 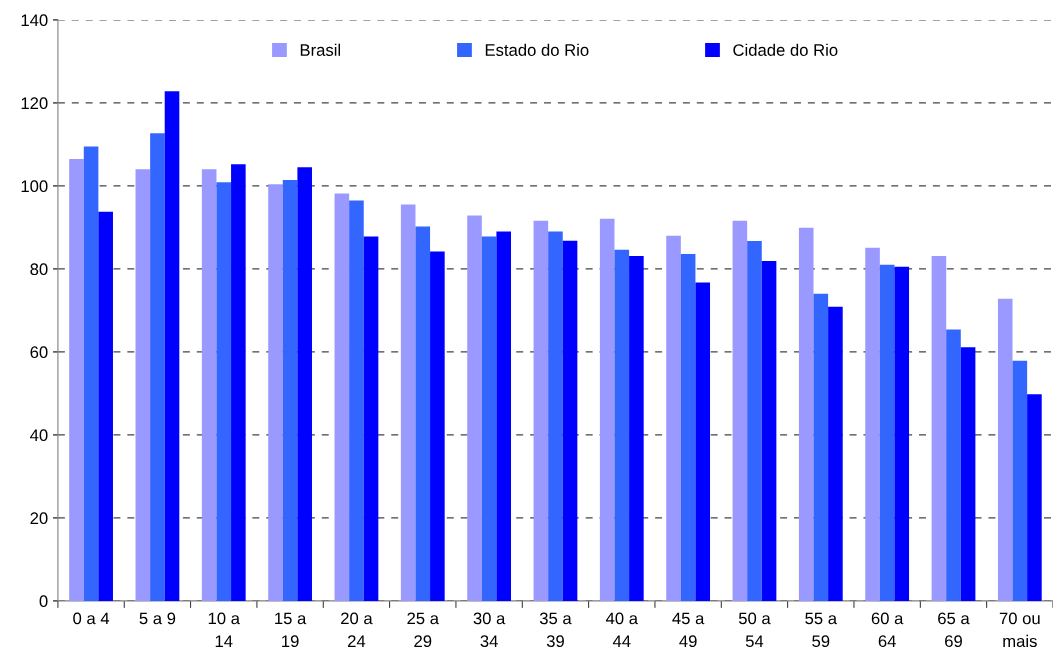 I want to click on y-tick-label: 60, so click(x=39, y=352).